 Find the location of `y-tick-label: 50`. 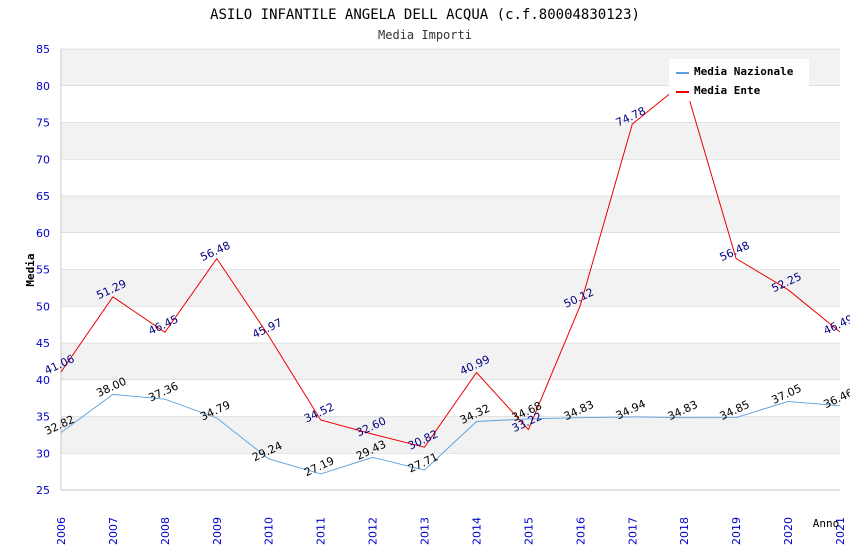

y-tick-label: 50 is located at coordinates (43, 306).